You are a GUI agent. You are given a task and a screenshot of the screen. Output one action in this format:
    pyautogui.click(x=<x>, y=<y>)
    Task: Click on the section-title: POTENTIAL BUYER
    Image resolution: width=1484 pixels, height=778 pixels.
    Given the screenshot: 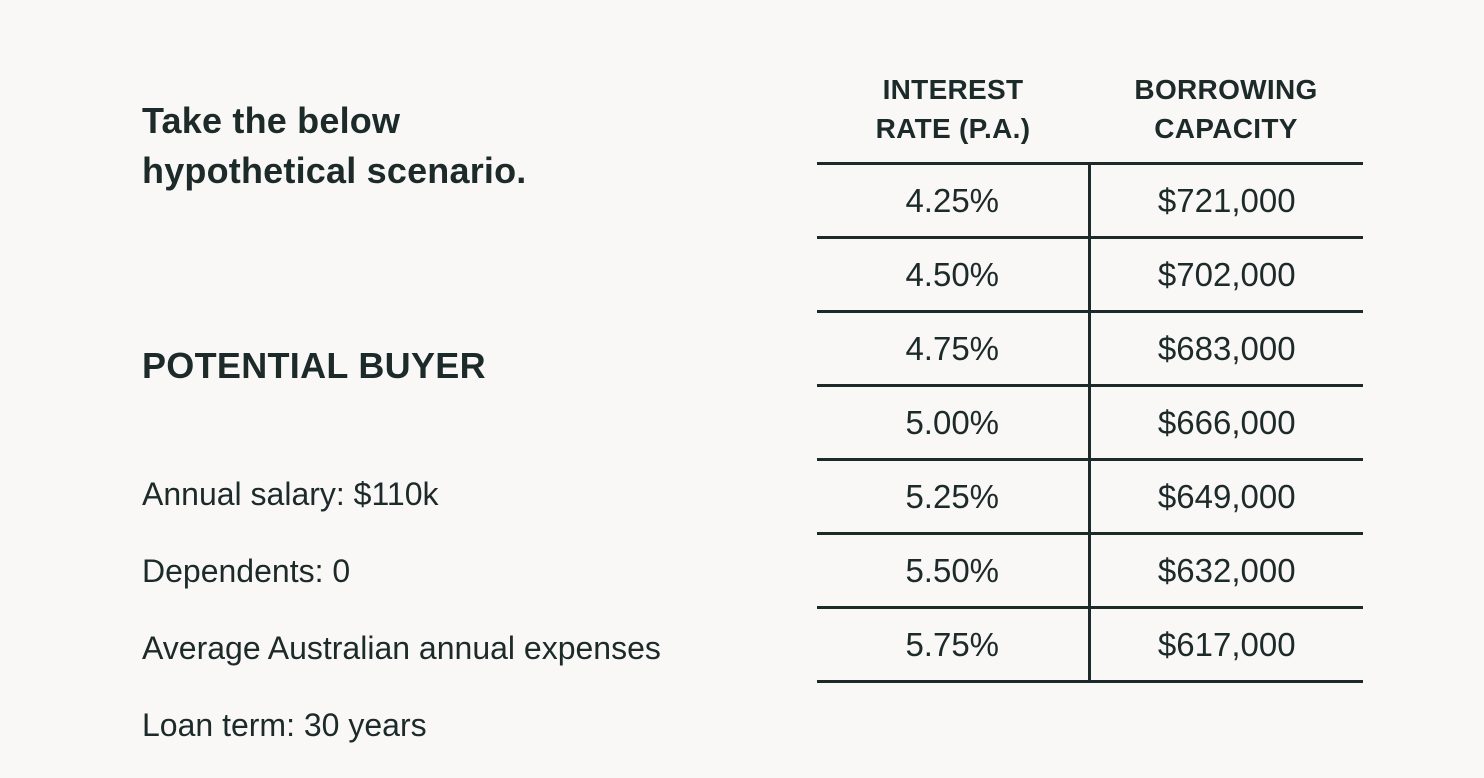 What is the action you would take?
    pyautogui.click(x=314, y=365)
    